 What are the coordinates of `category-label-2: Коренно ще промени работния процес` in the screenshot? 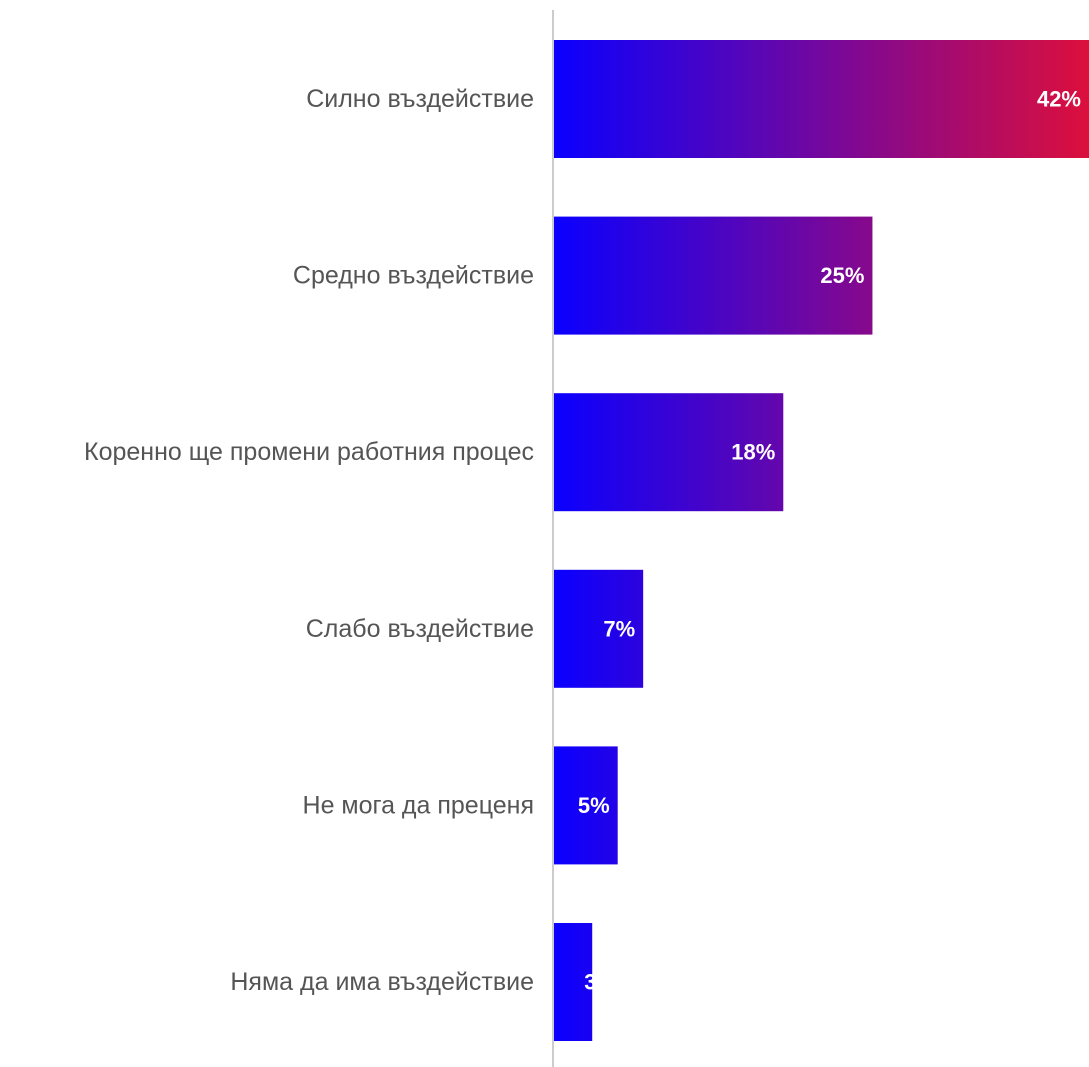 It's located at (309, 452).